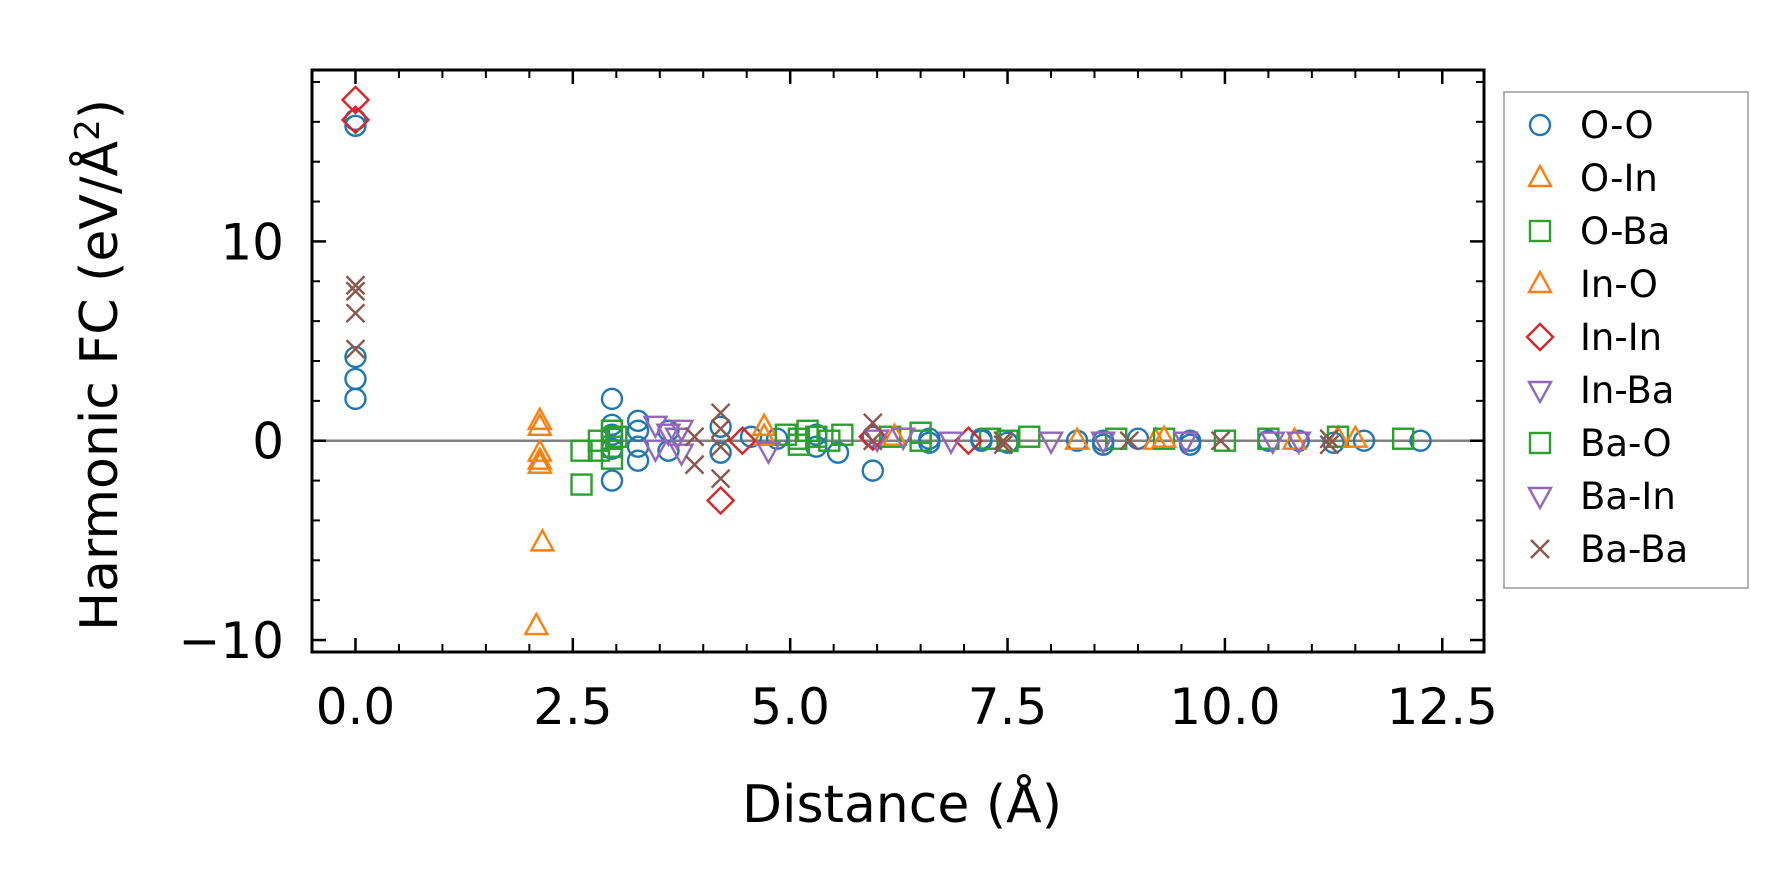  I want to click on legend-marker-ba-ba, so click(1540, 549).